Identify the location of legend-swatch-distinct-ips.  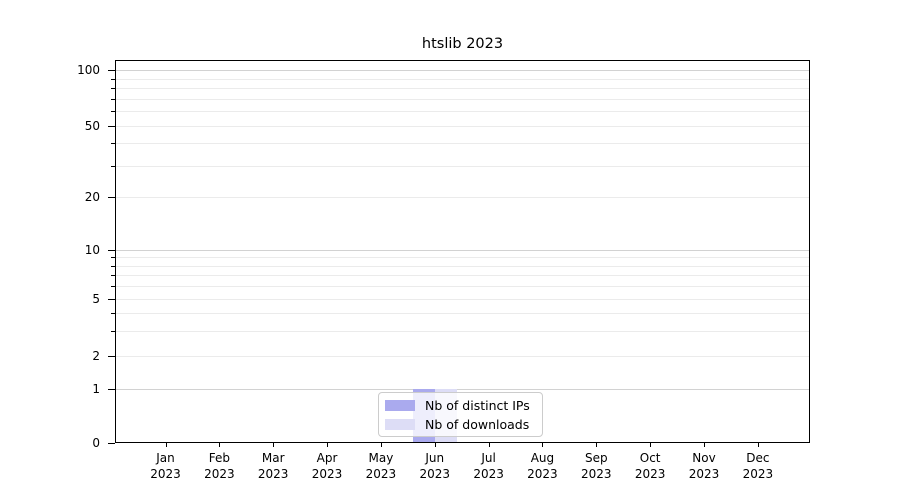
(400, 405).